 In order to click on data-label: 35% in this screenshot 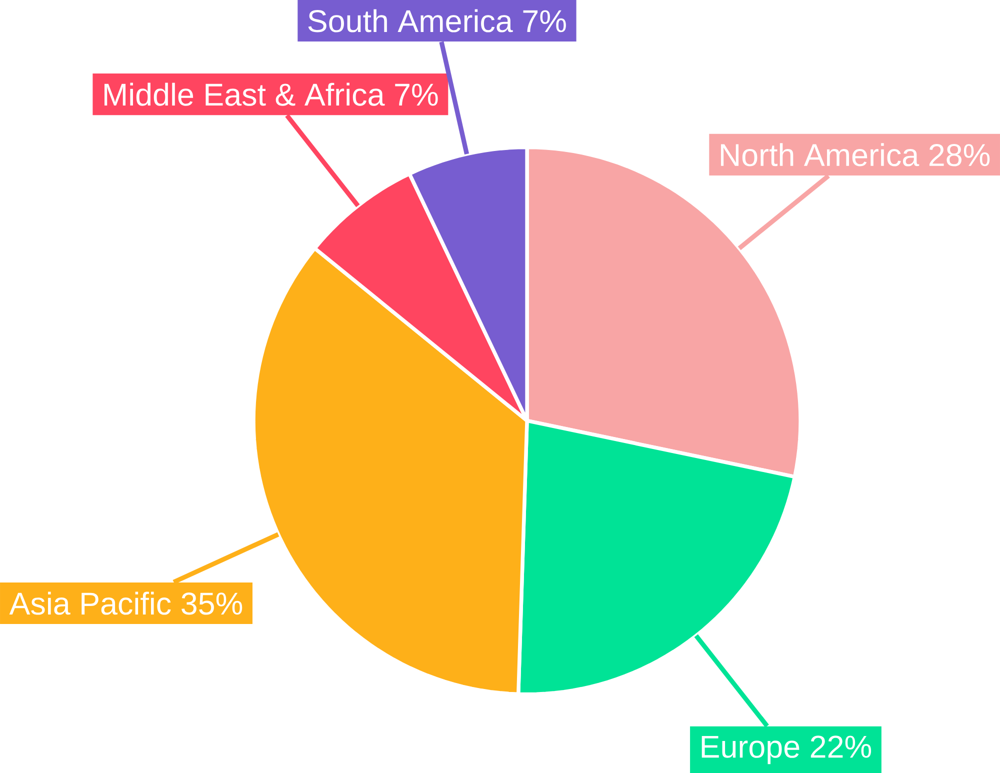, I will do `click(212, 603)`.